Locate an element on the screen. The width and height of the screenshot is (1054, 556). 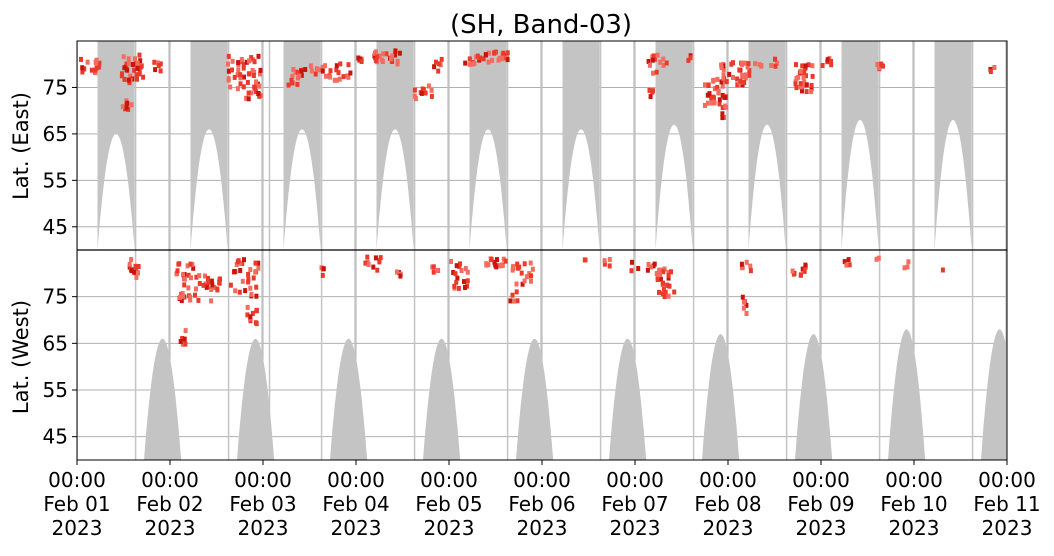
x-tick-label: 00:00 Feb 06 2023 is located at coordinates (541, 504).